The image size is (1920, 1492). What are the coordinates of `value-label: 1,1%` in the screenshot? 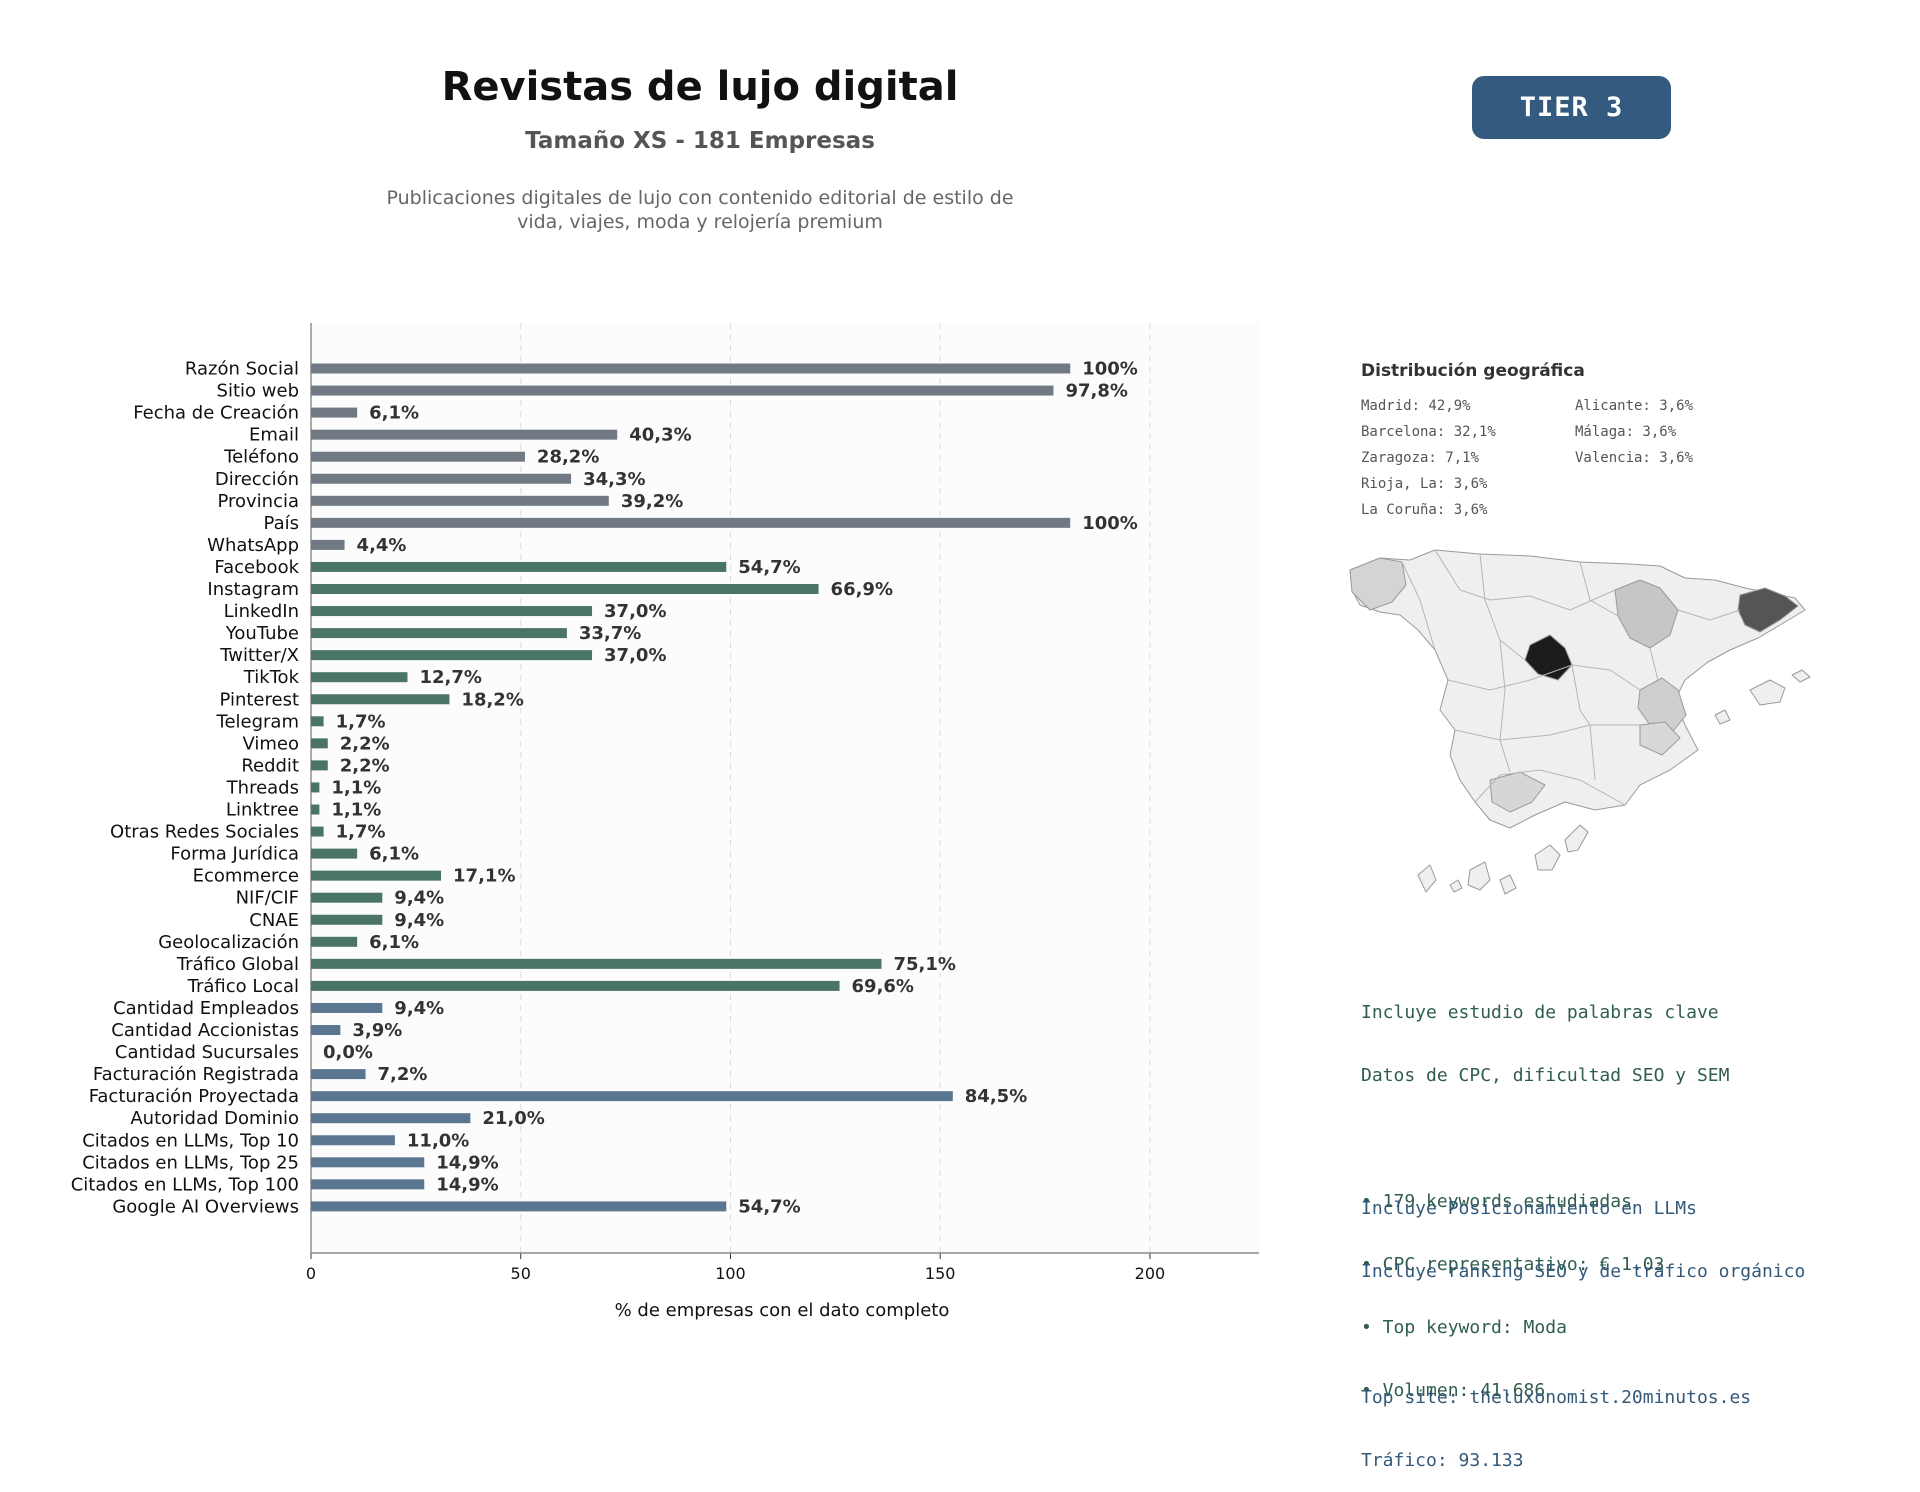 It's located at (356, 787).